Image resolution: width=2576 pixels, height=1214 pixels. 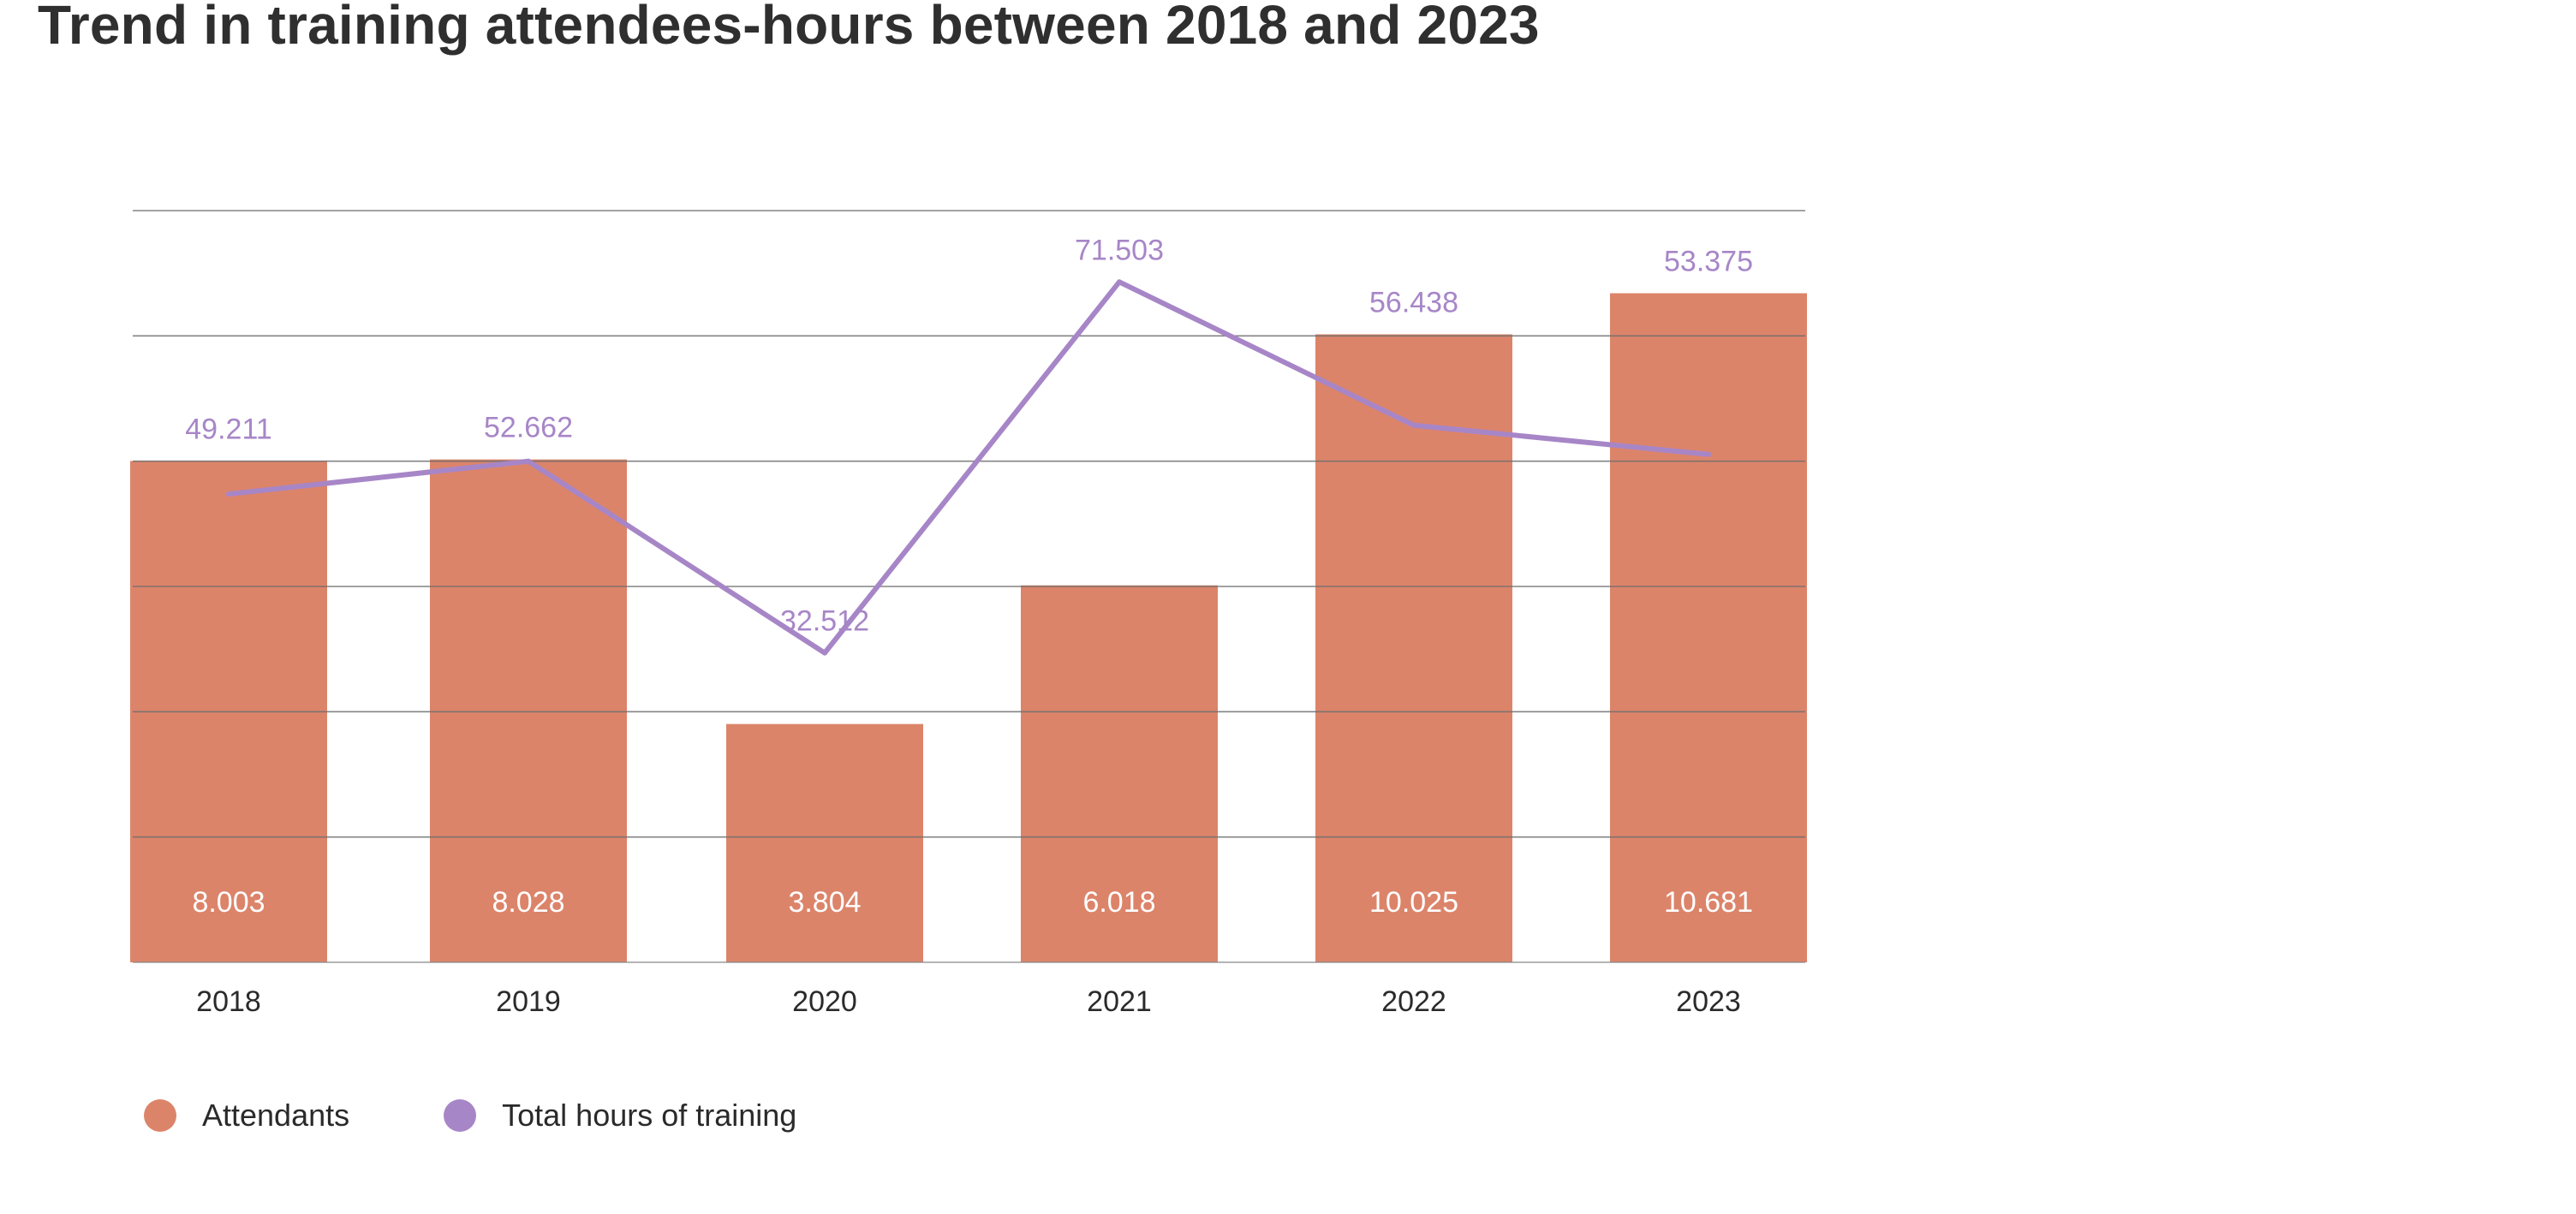 What do you see at coordinates (1119, 1002) in the screenshot?
I see `x-tick-label-2021: 2021` at bounding box center [1119, 1002].